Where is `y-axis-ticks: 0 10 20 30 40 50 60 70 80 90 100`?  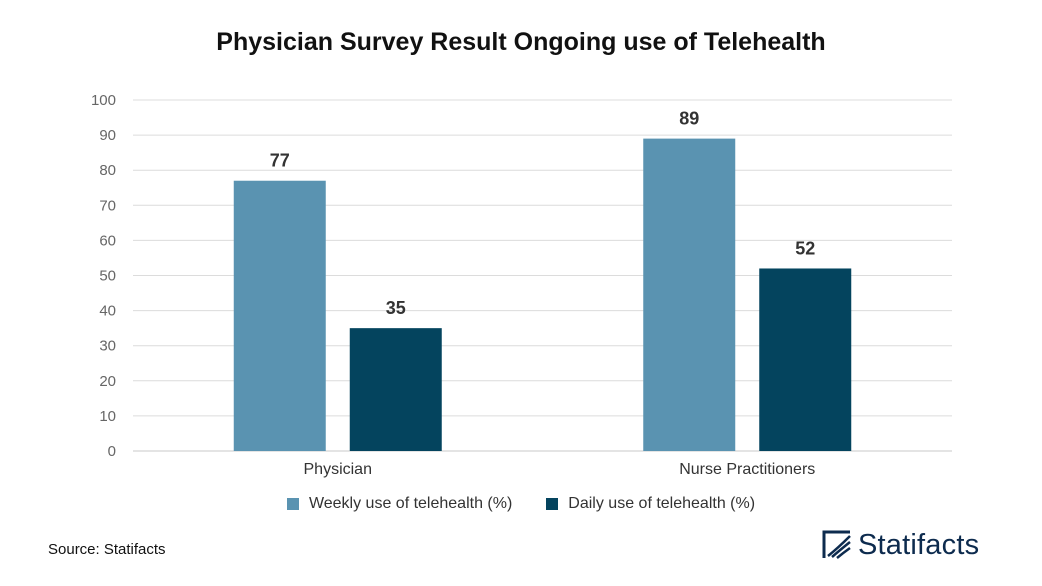 y-axis-ticks: 0 10 20 30 40 50 60 70 80 90 100 is located at coordinates (103, 276).